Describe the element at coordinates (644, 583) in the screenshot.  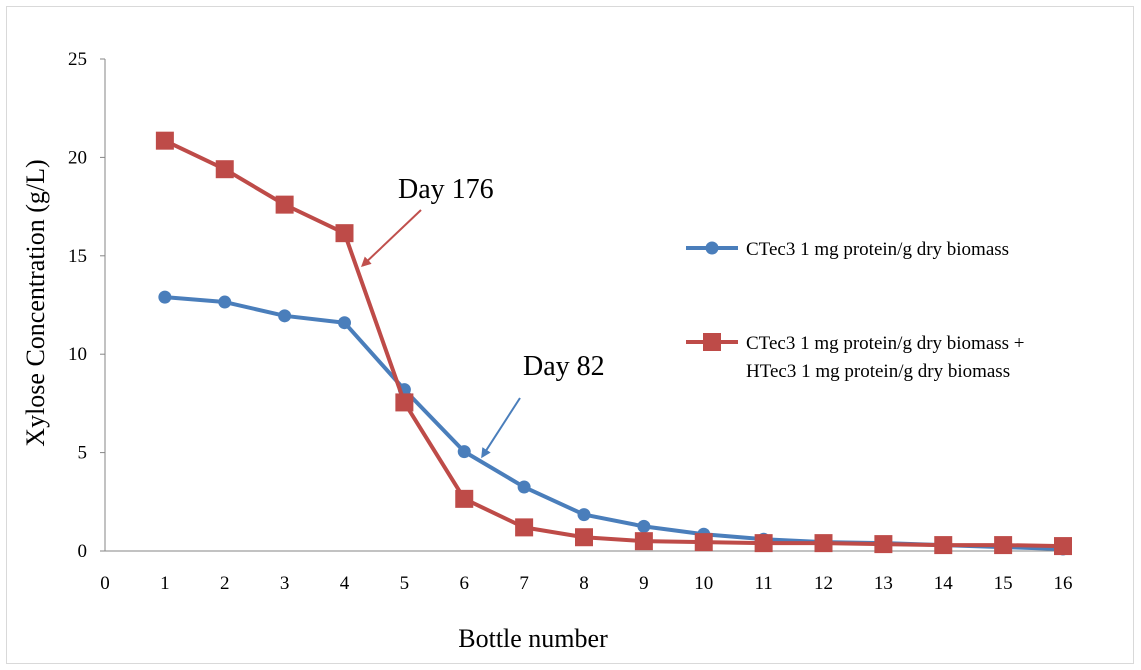
I see `x-tick-label: 9` at that location.